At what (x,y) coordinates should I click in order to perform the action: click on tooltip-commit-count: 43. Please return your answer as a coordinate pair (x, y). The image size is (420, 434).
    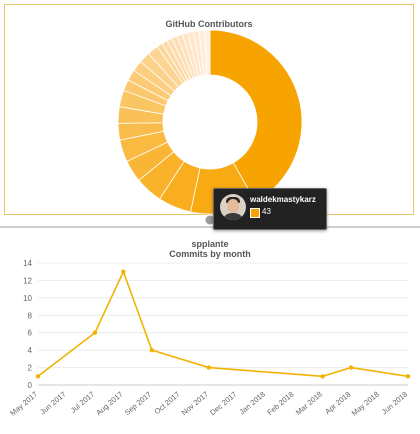
    Looking at the image, I should click on (266, 211).